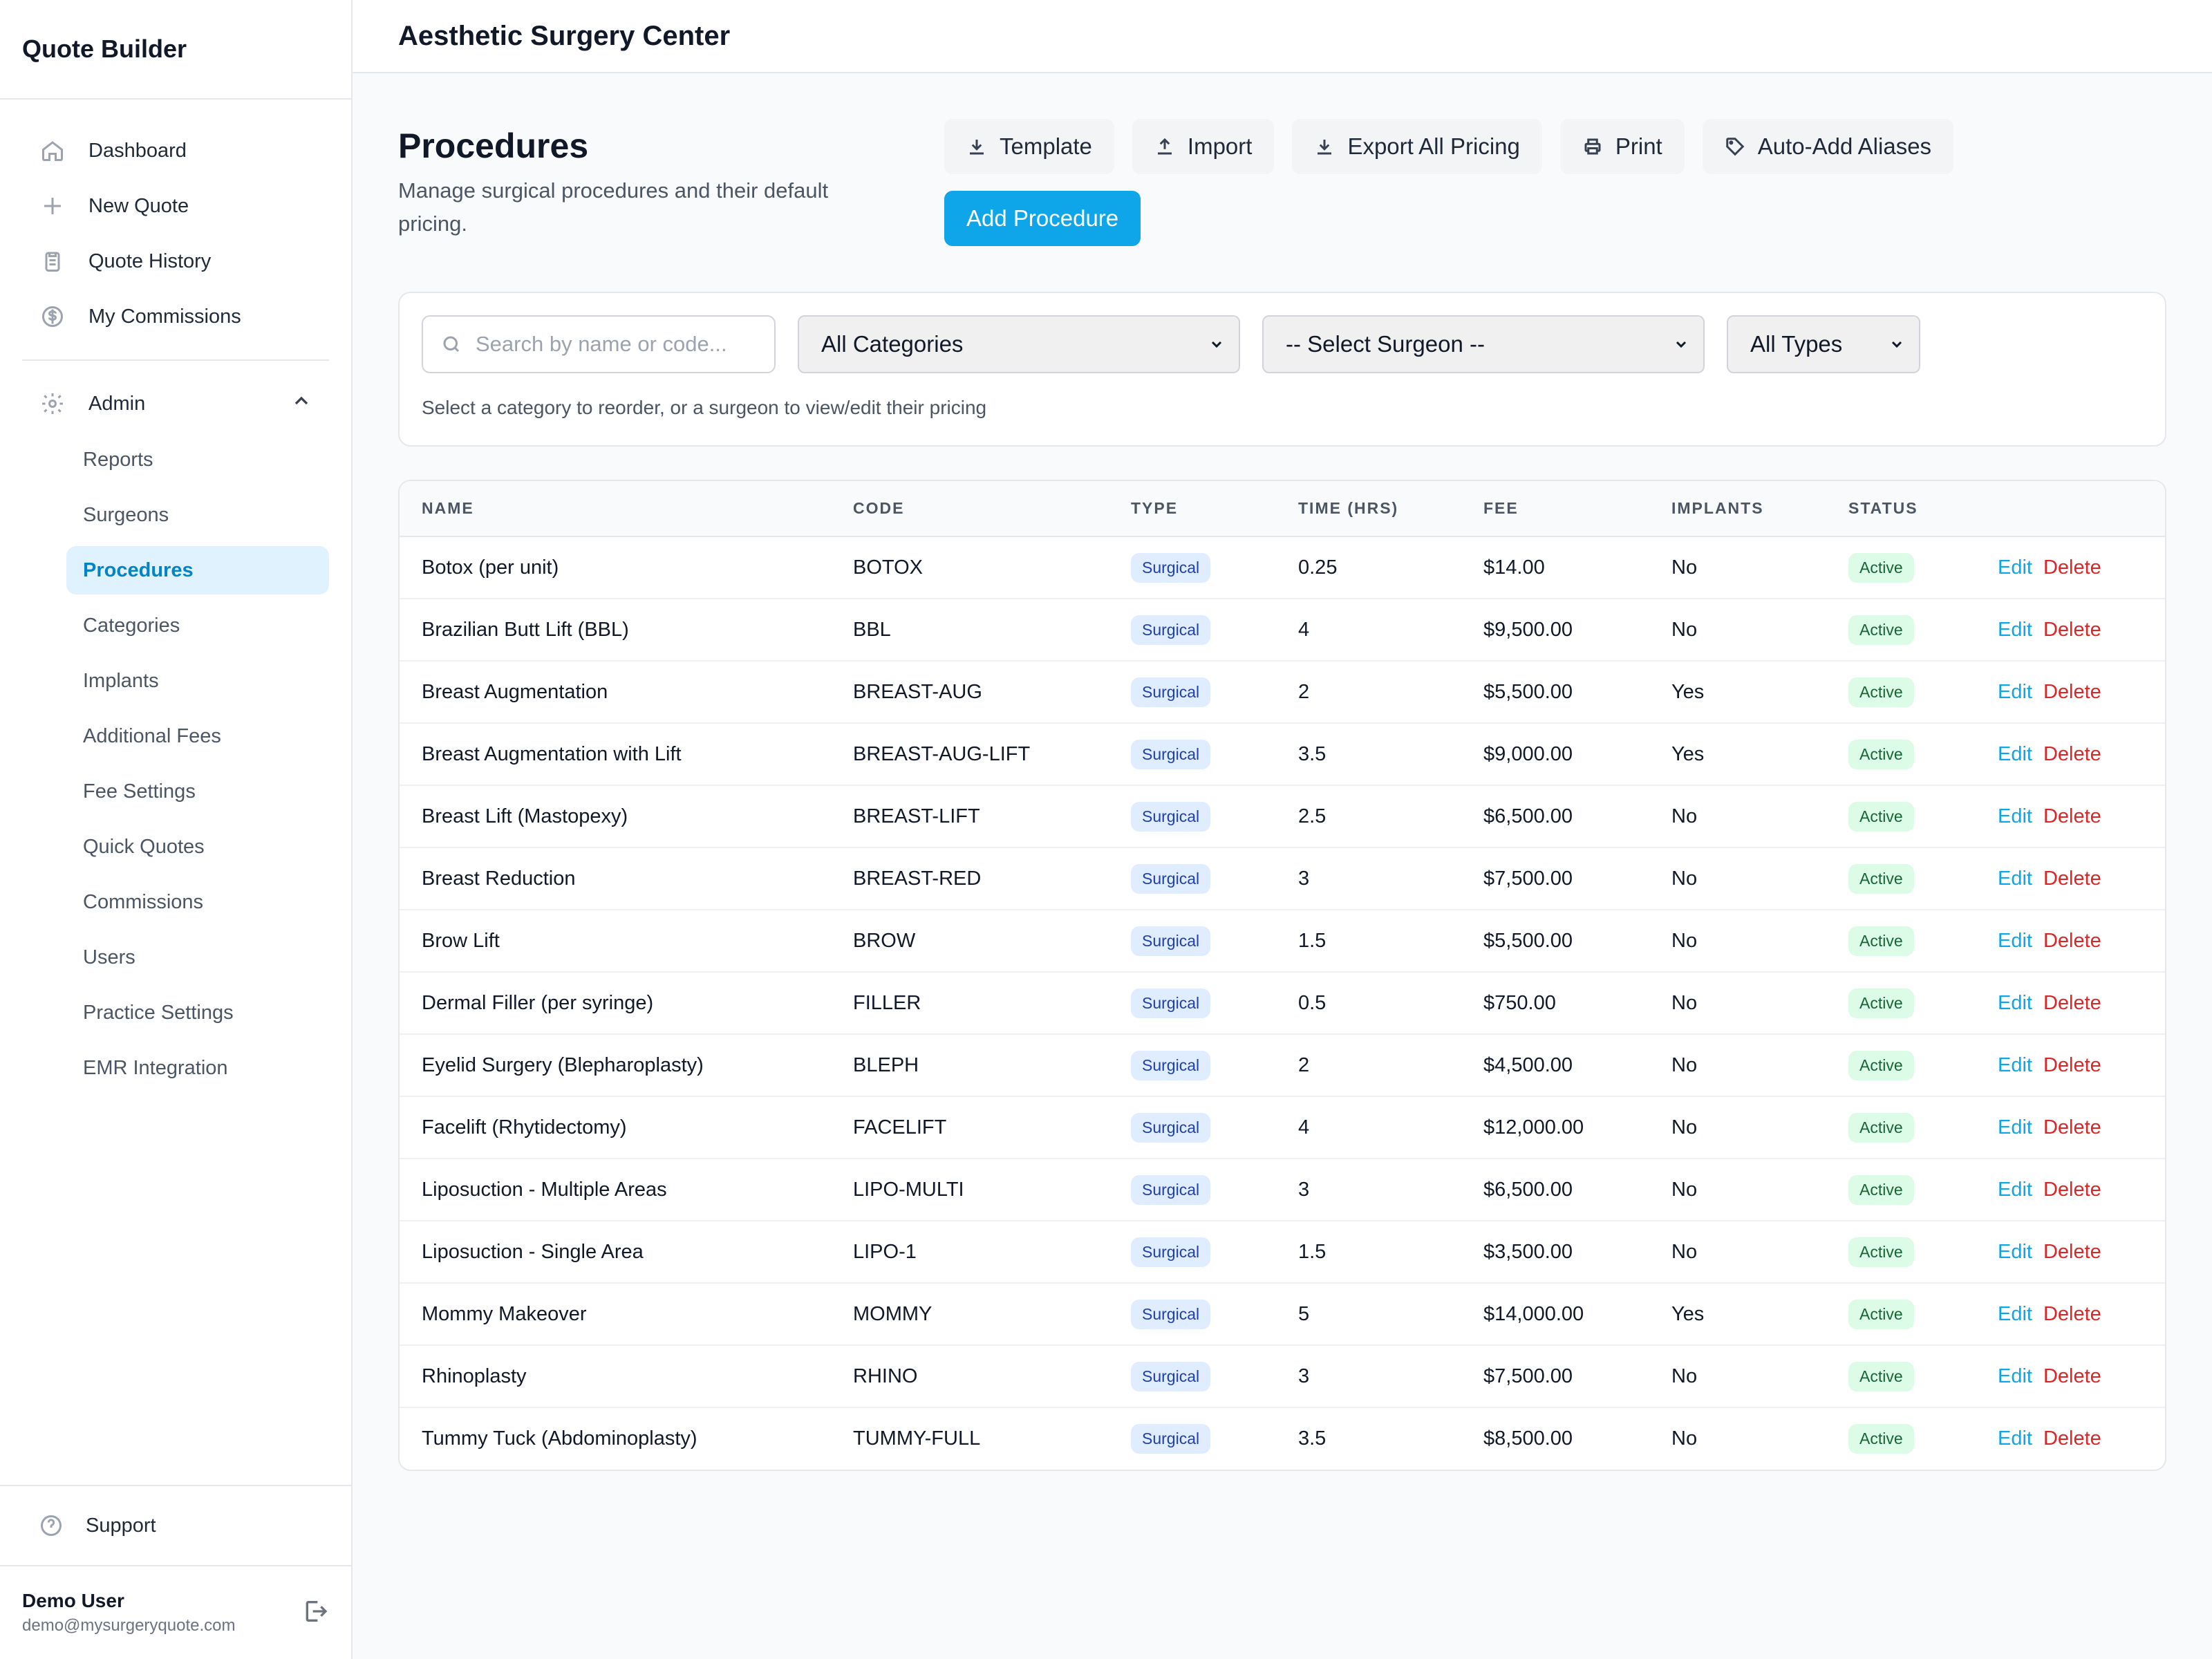 The image size is (2212, 1659). Describe the element at coordinates (198, 570) in the screenshot. I see `sidebar-item-procedures: Procedures` at that location.